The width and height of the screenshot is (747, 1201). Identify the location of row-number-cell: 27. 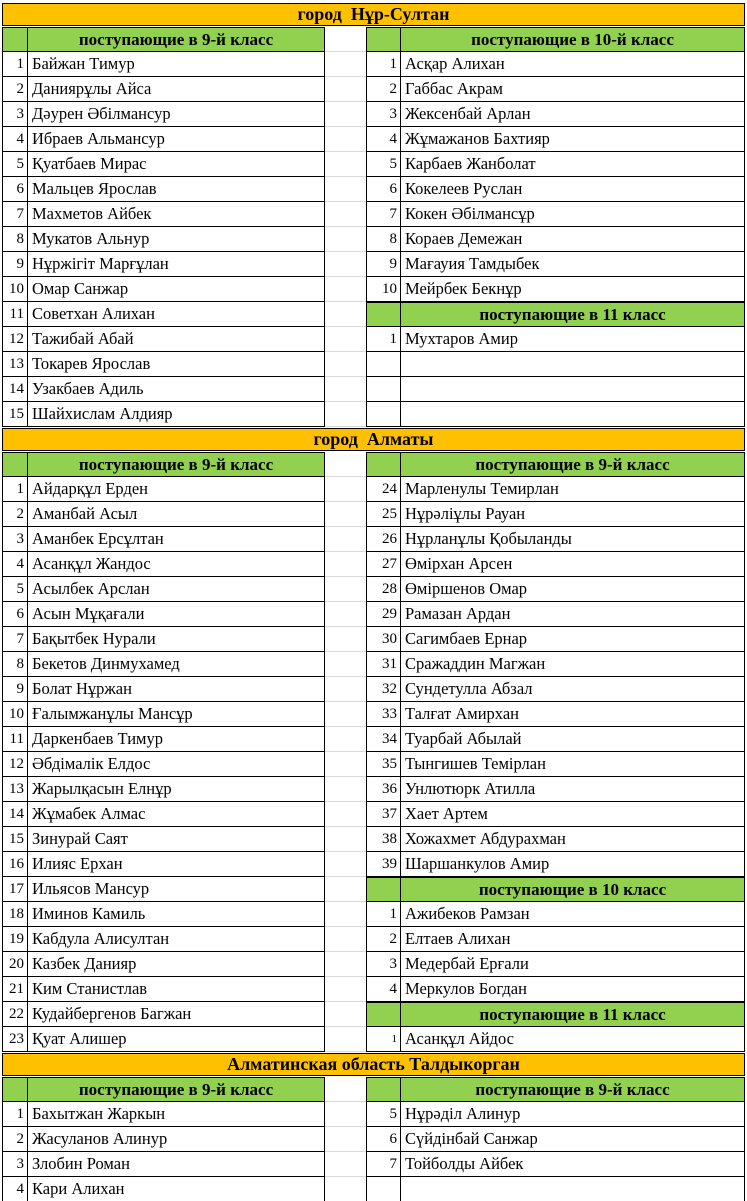
(383, 564).